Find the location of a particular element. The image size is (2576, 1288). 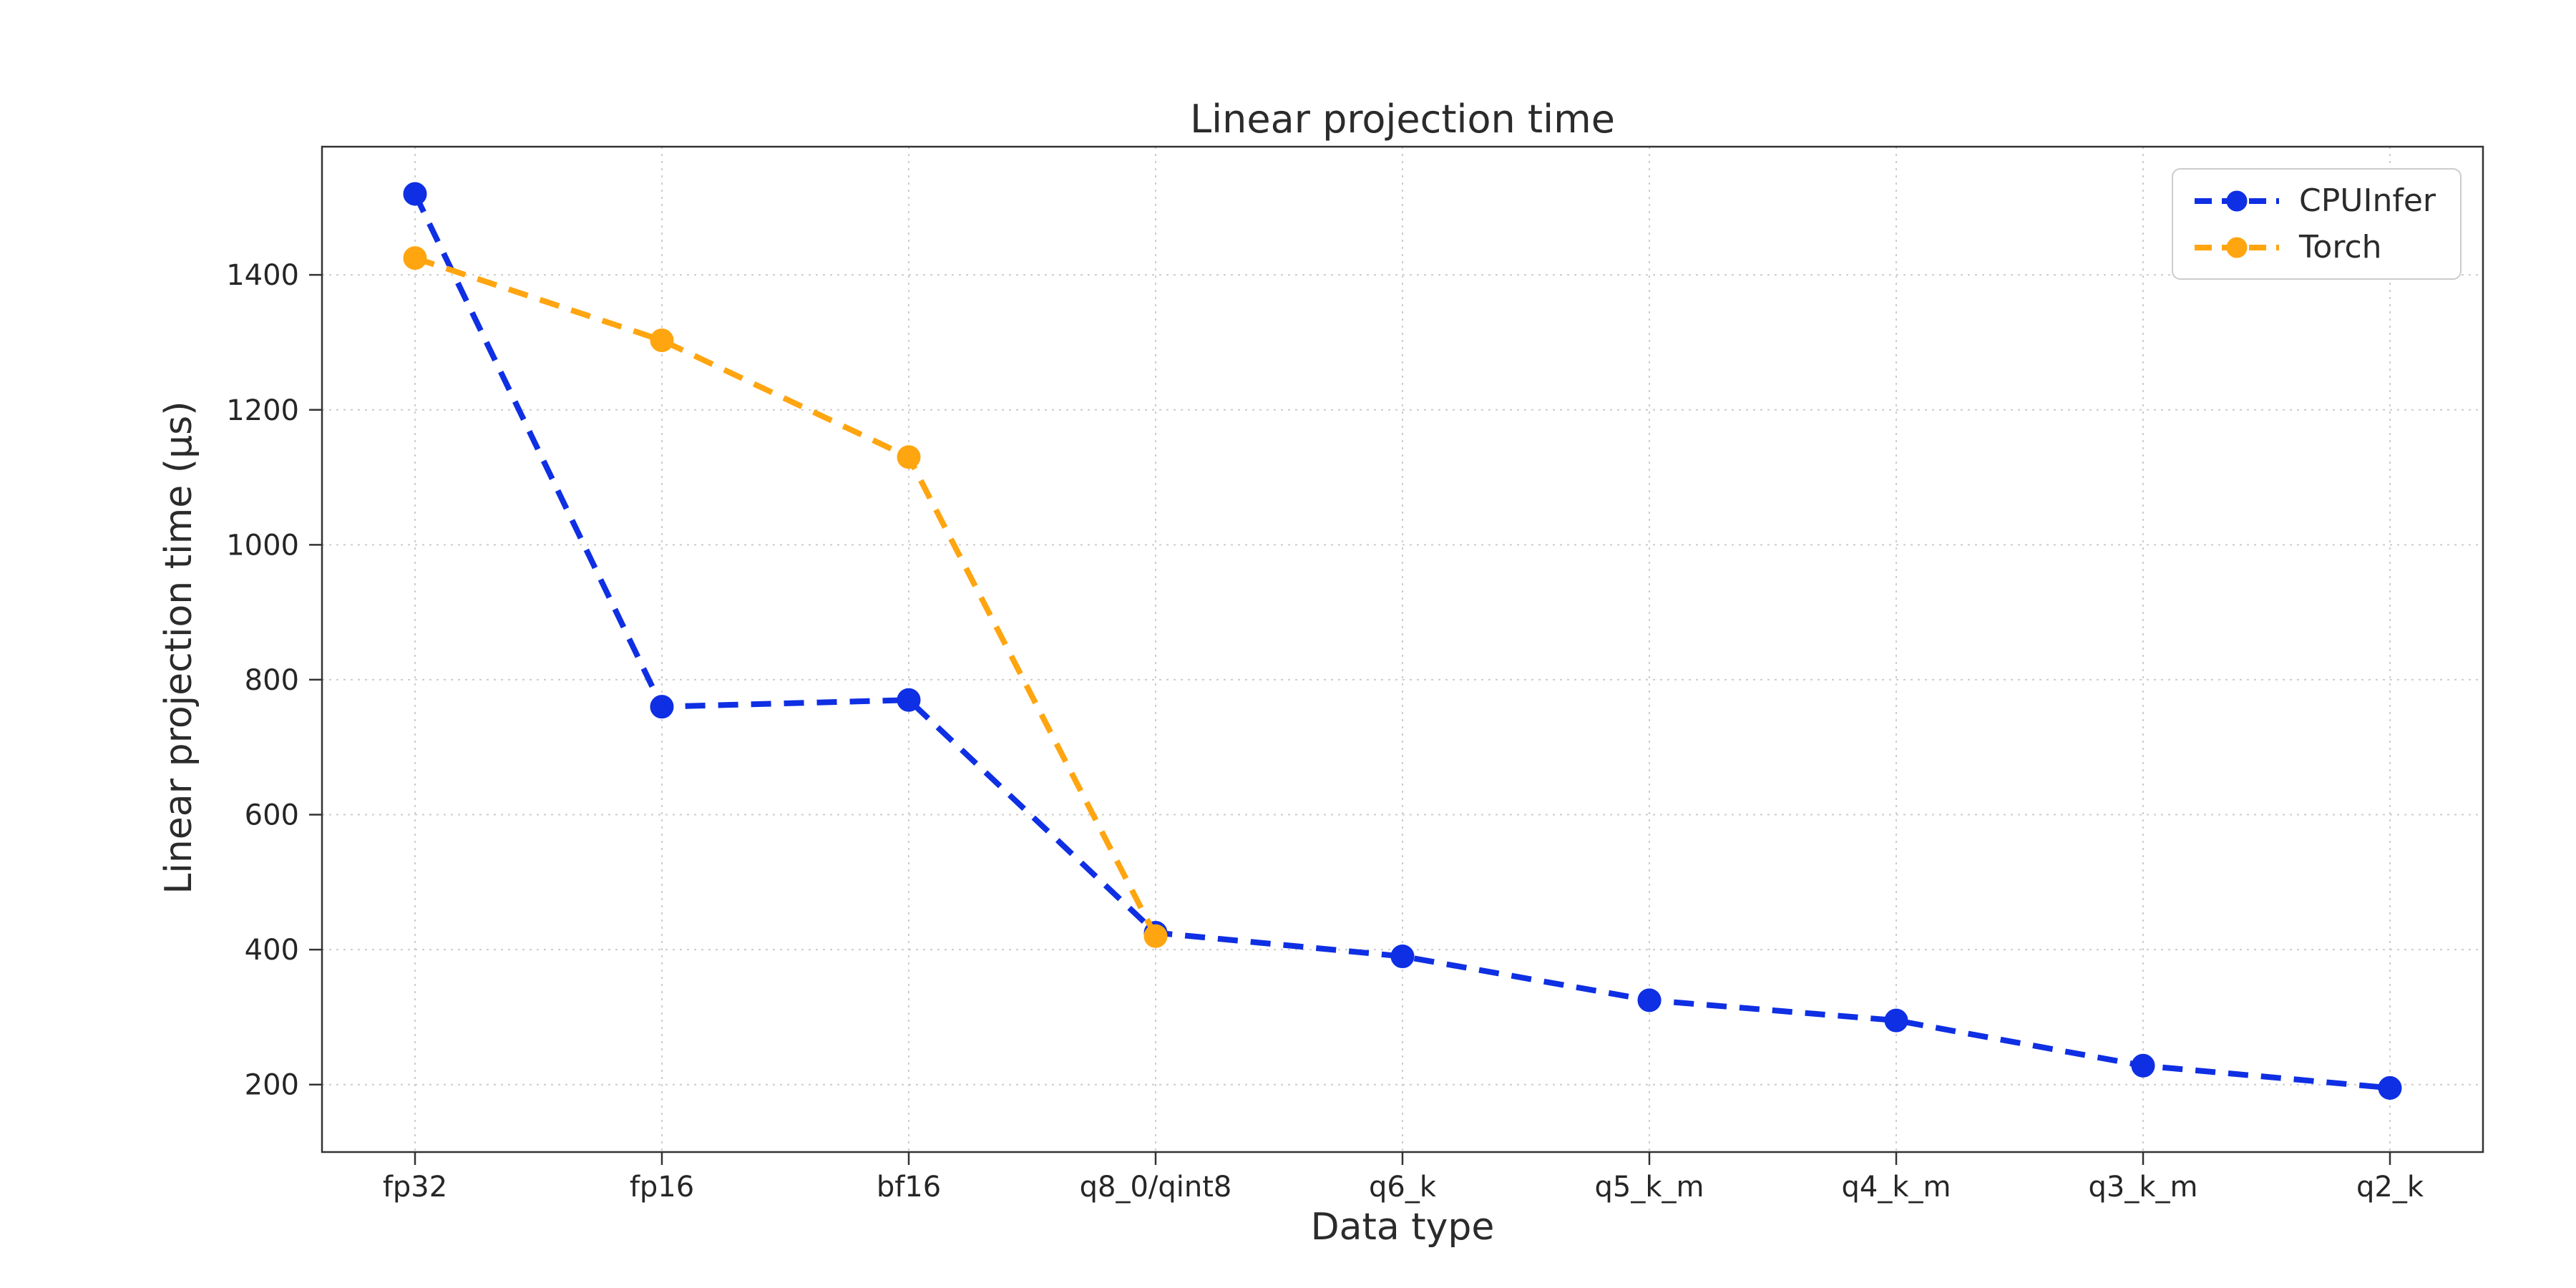

legend-line-torch-icon is located at coordinates (2237, 247).